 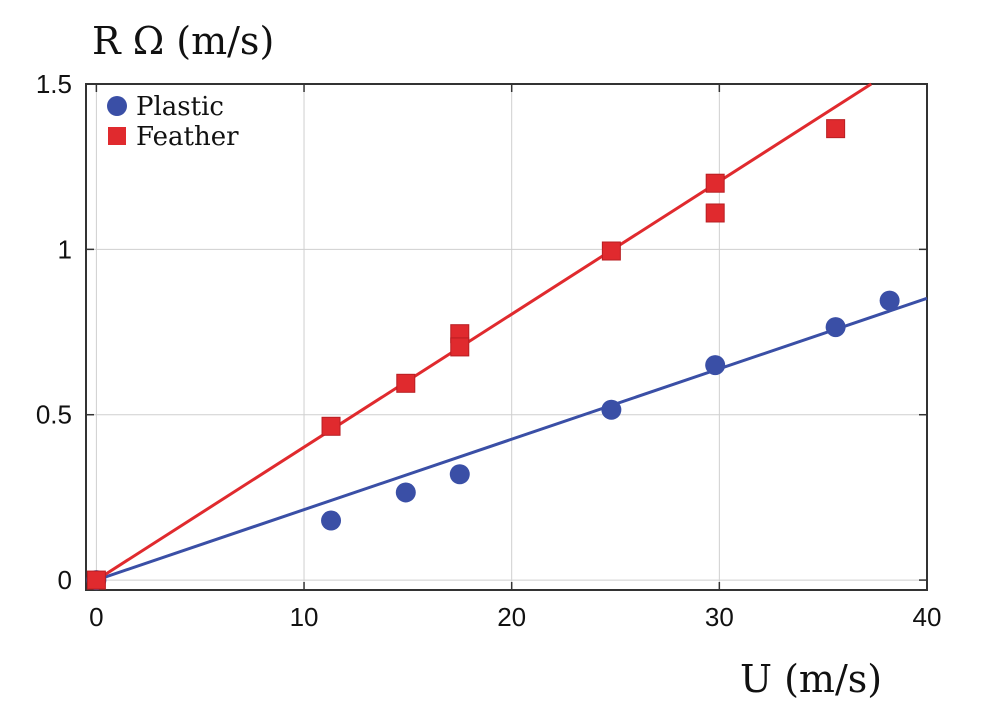 What do you see at coordinates (117, 136) in the screenshot?
I see `legend-marker-feather` at bounding box center [117, 136].